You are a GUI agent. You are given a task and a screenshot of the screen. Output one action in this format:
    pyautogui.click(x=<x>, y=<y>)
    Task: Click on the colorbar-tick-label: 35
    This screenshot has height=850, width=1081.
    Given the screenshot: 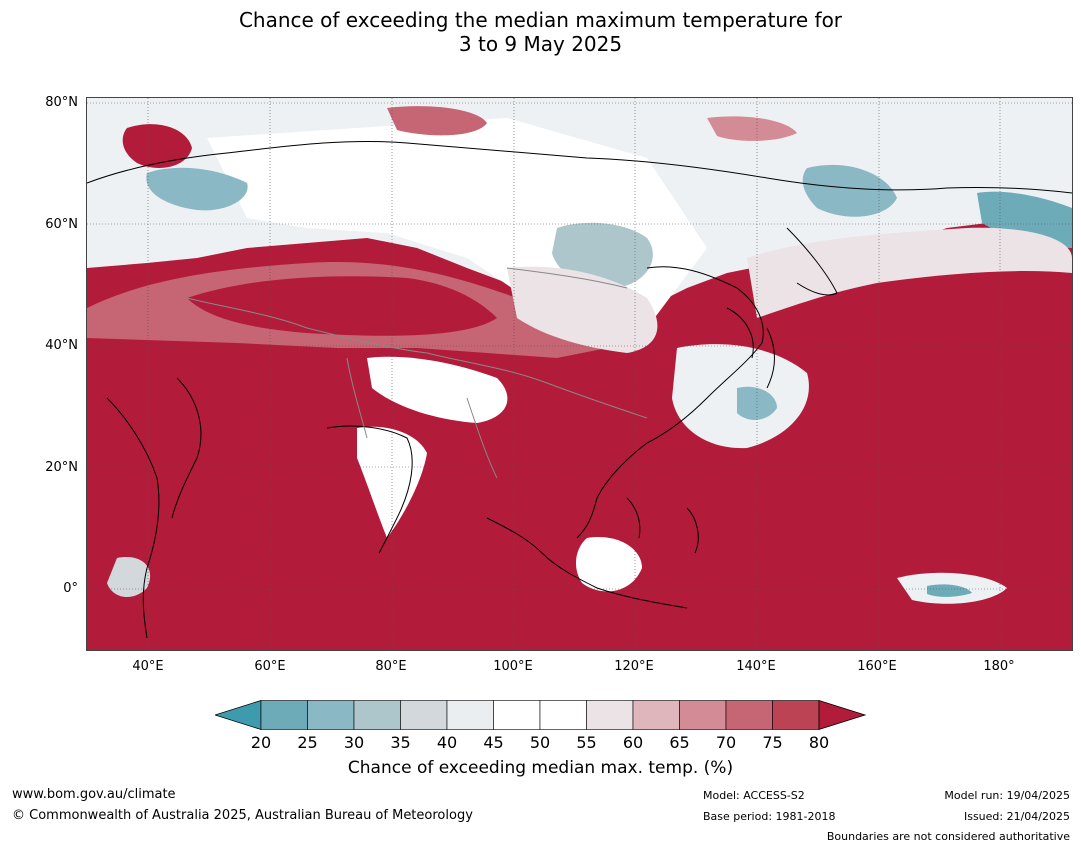 What is the action you would take?
    pyautogui.click(x=400, y=742)
    